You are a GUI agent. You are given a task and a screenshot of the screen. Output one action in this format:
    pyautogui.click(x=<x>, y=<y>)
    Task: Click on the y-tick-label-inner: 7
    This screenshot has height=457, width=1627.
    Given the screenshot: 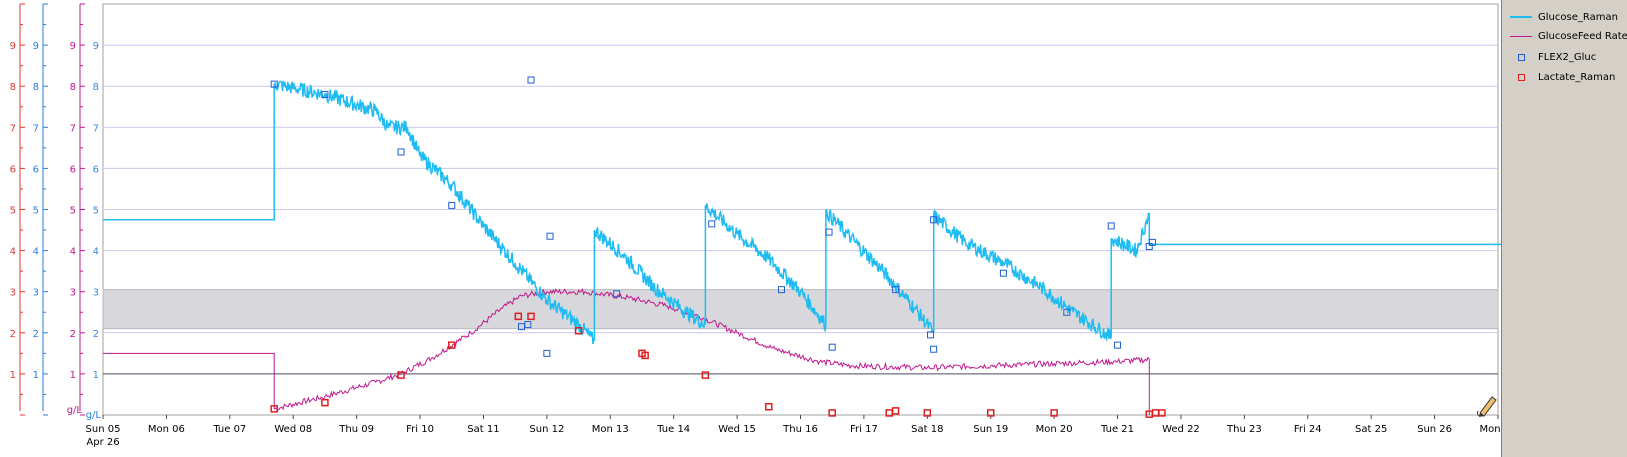 What is the action you would take?
    pyautogui.click(x=96, y=128)
    